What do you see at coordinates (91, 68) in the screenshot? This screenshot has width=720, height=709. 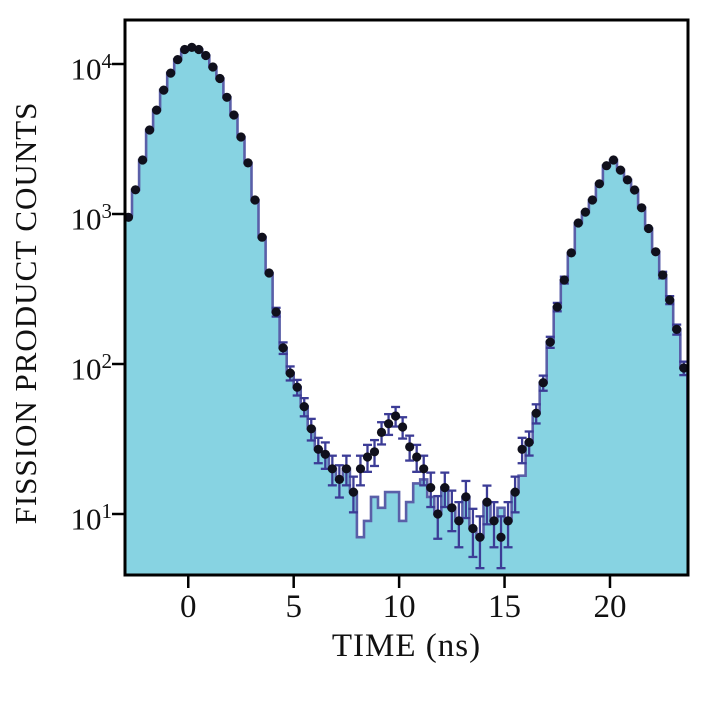 I see `y-tick-label: 10⁴` at bounding box center [91, 68].